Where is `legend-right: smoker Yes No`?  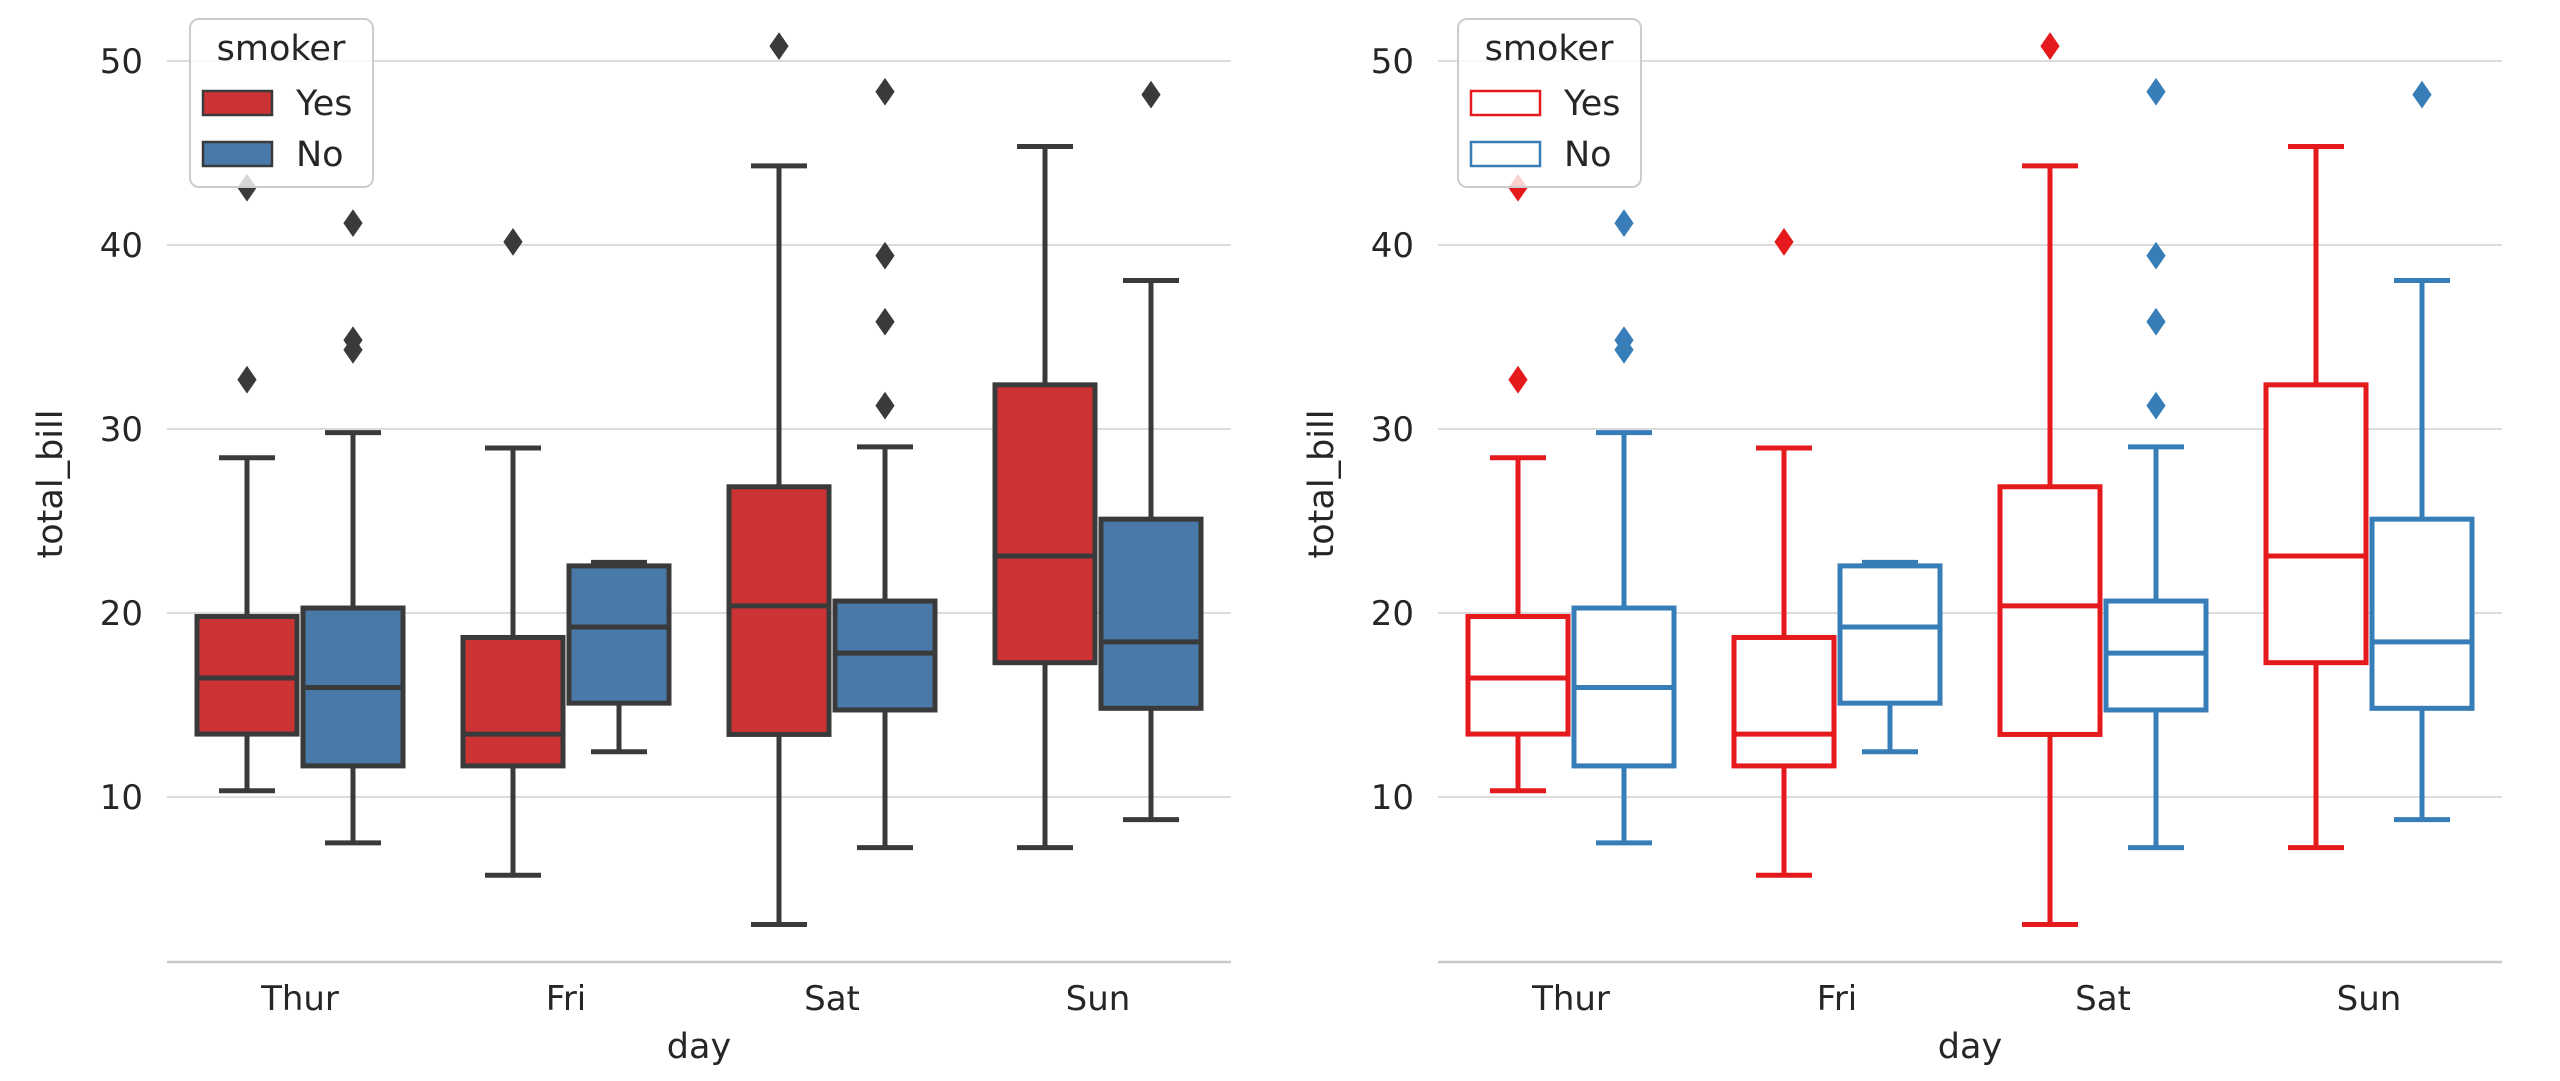 legend-right: smoker Yes No is located at coordinates (1549, 103).